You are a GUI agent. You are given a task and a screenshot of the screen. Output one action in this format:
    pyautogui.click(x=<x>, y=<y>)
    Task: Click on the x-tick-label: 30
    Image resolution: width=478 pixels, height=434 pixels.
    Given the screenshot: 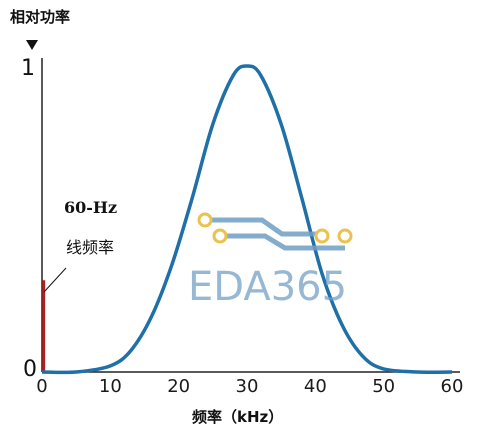 What is the action you would take?
    pyautogui.click(x=247, y=386)
    